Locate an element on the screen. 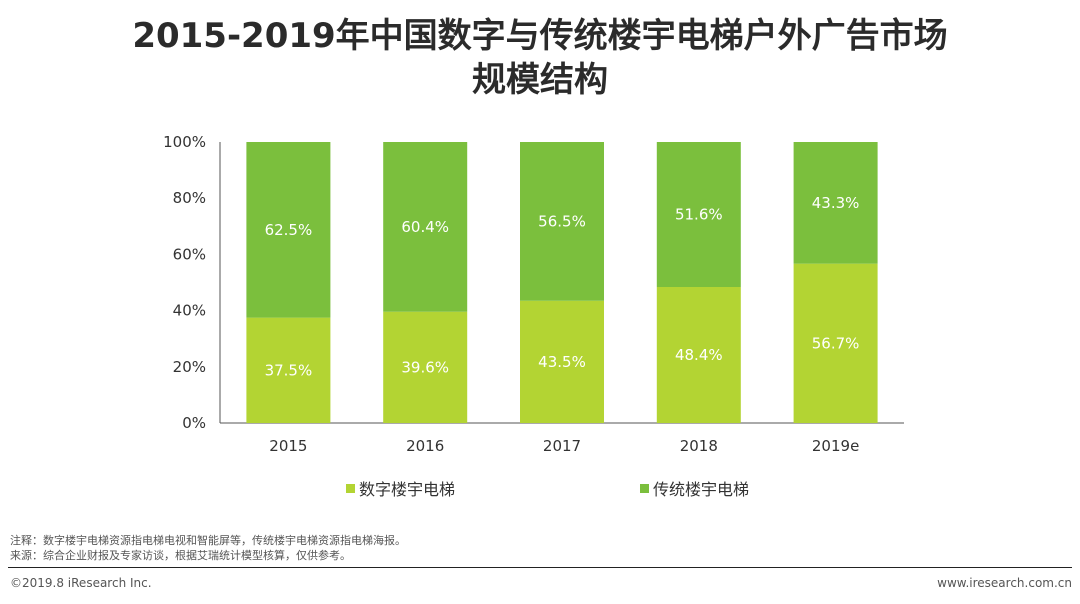 This screenshot has width=1080, height=604. data-label-digital: 39.6% is located at coordinates (425, 367).